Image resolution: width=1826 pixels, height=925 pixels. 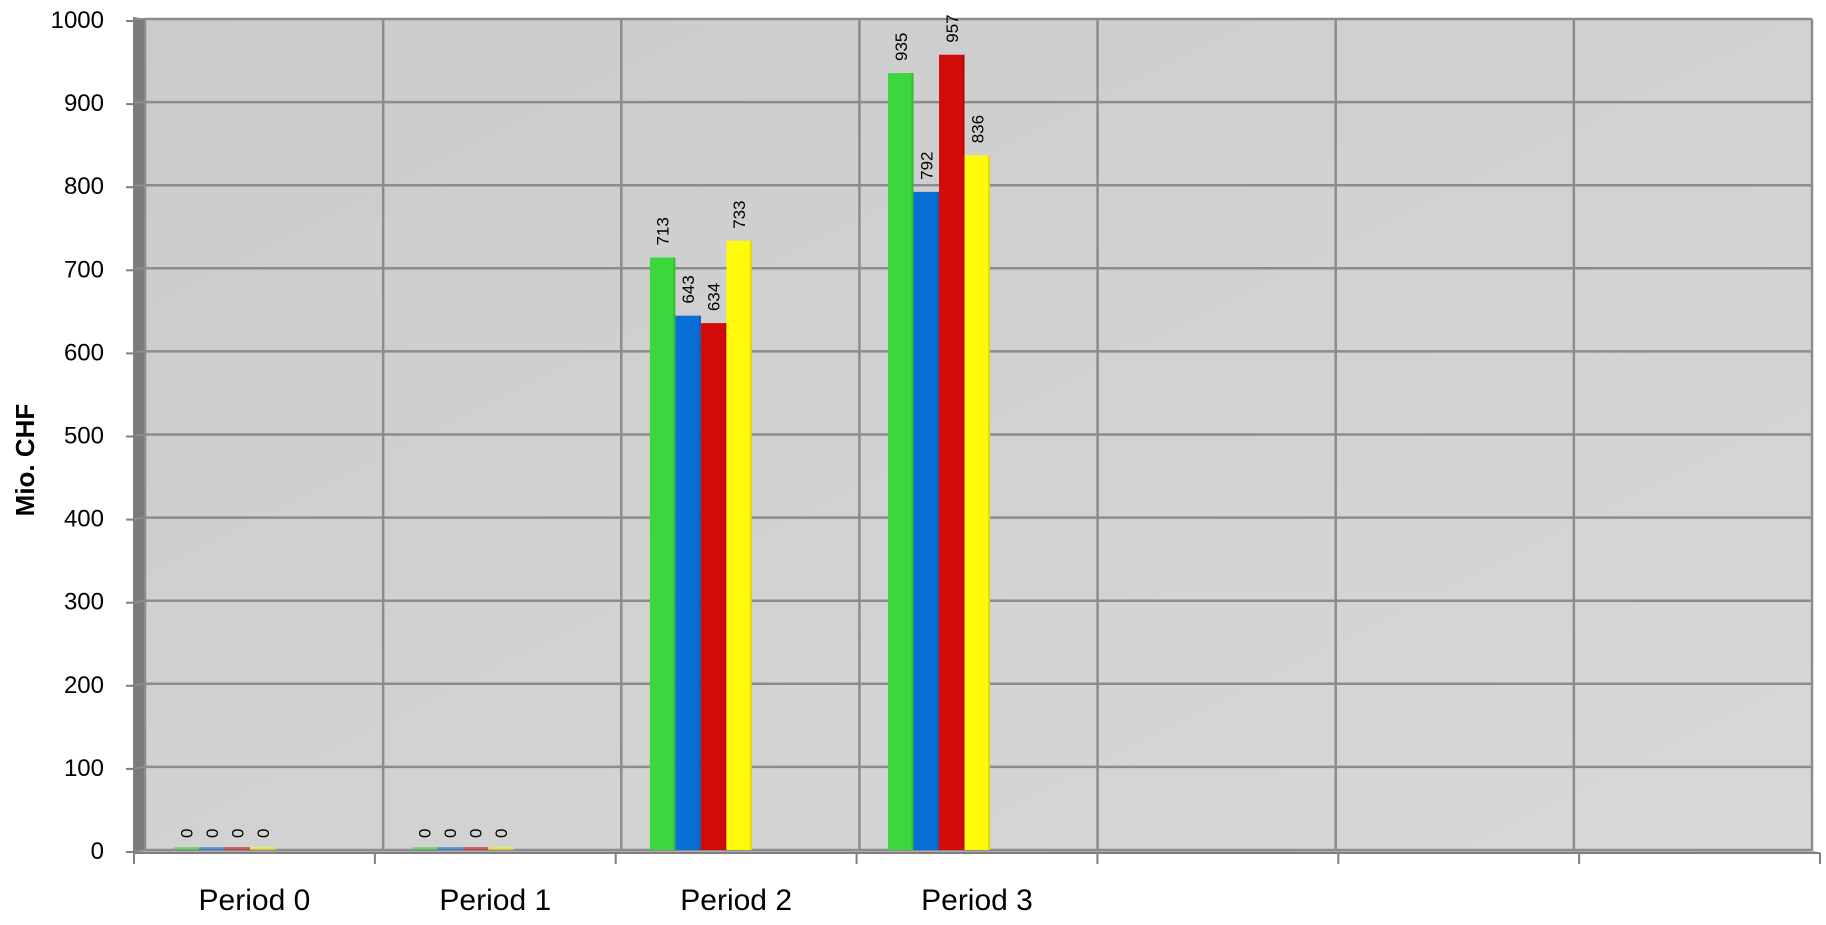 What do you see at coordinates (84, 352) in the screenshot?
I see `y-tick-label: 600` at bounding box center [84, 352].